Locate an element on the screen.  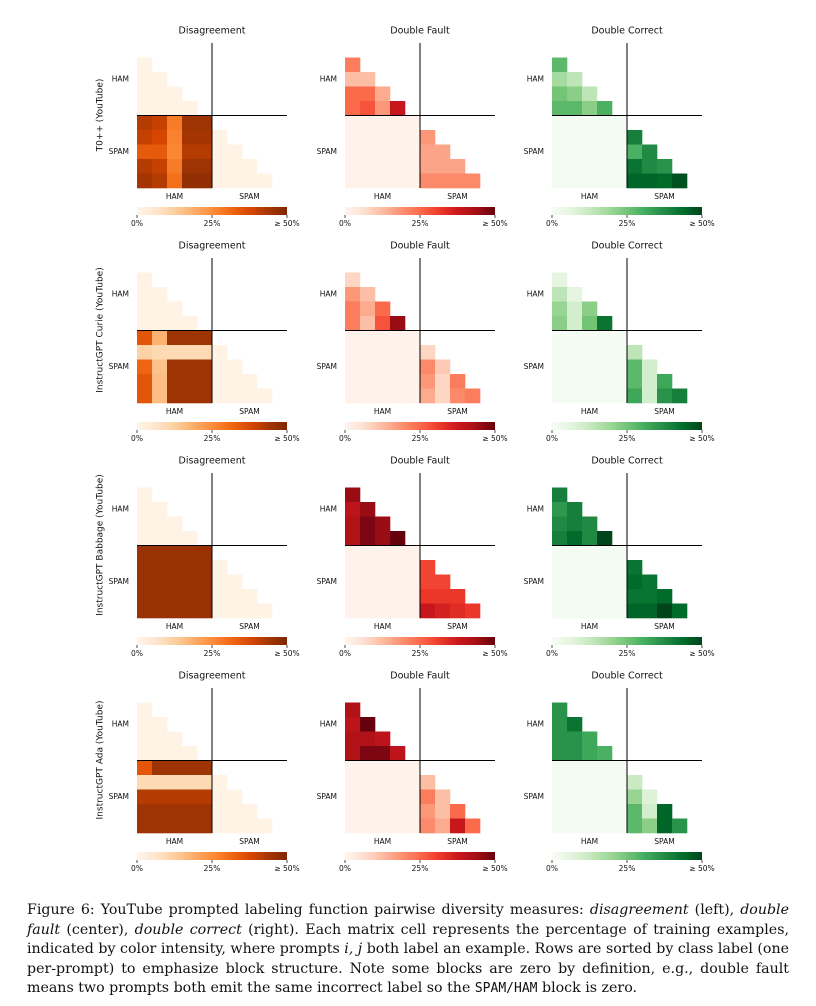
colorbar-tick-label: 0% is located at coordinates (345, 653).